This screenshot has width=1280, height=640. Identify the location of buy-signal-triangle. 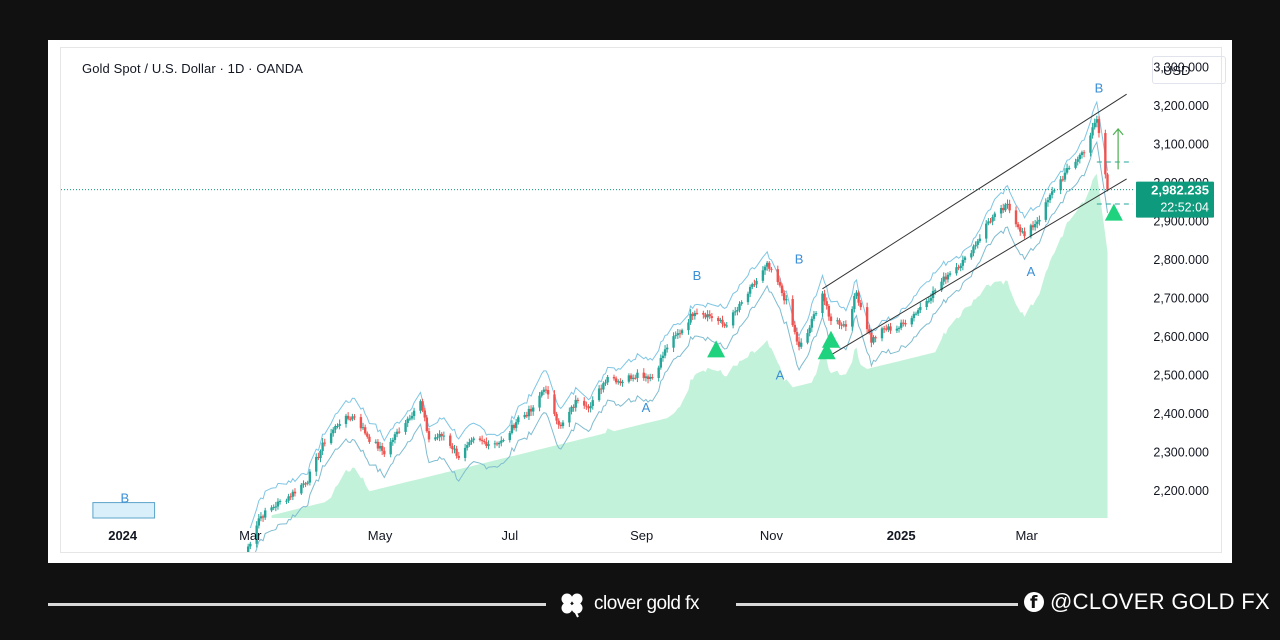
(716, 349).